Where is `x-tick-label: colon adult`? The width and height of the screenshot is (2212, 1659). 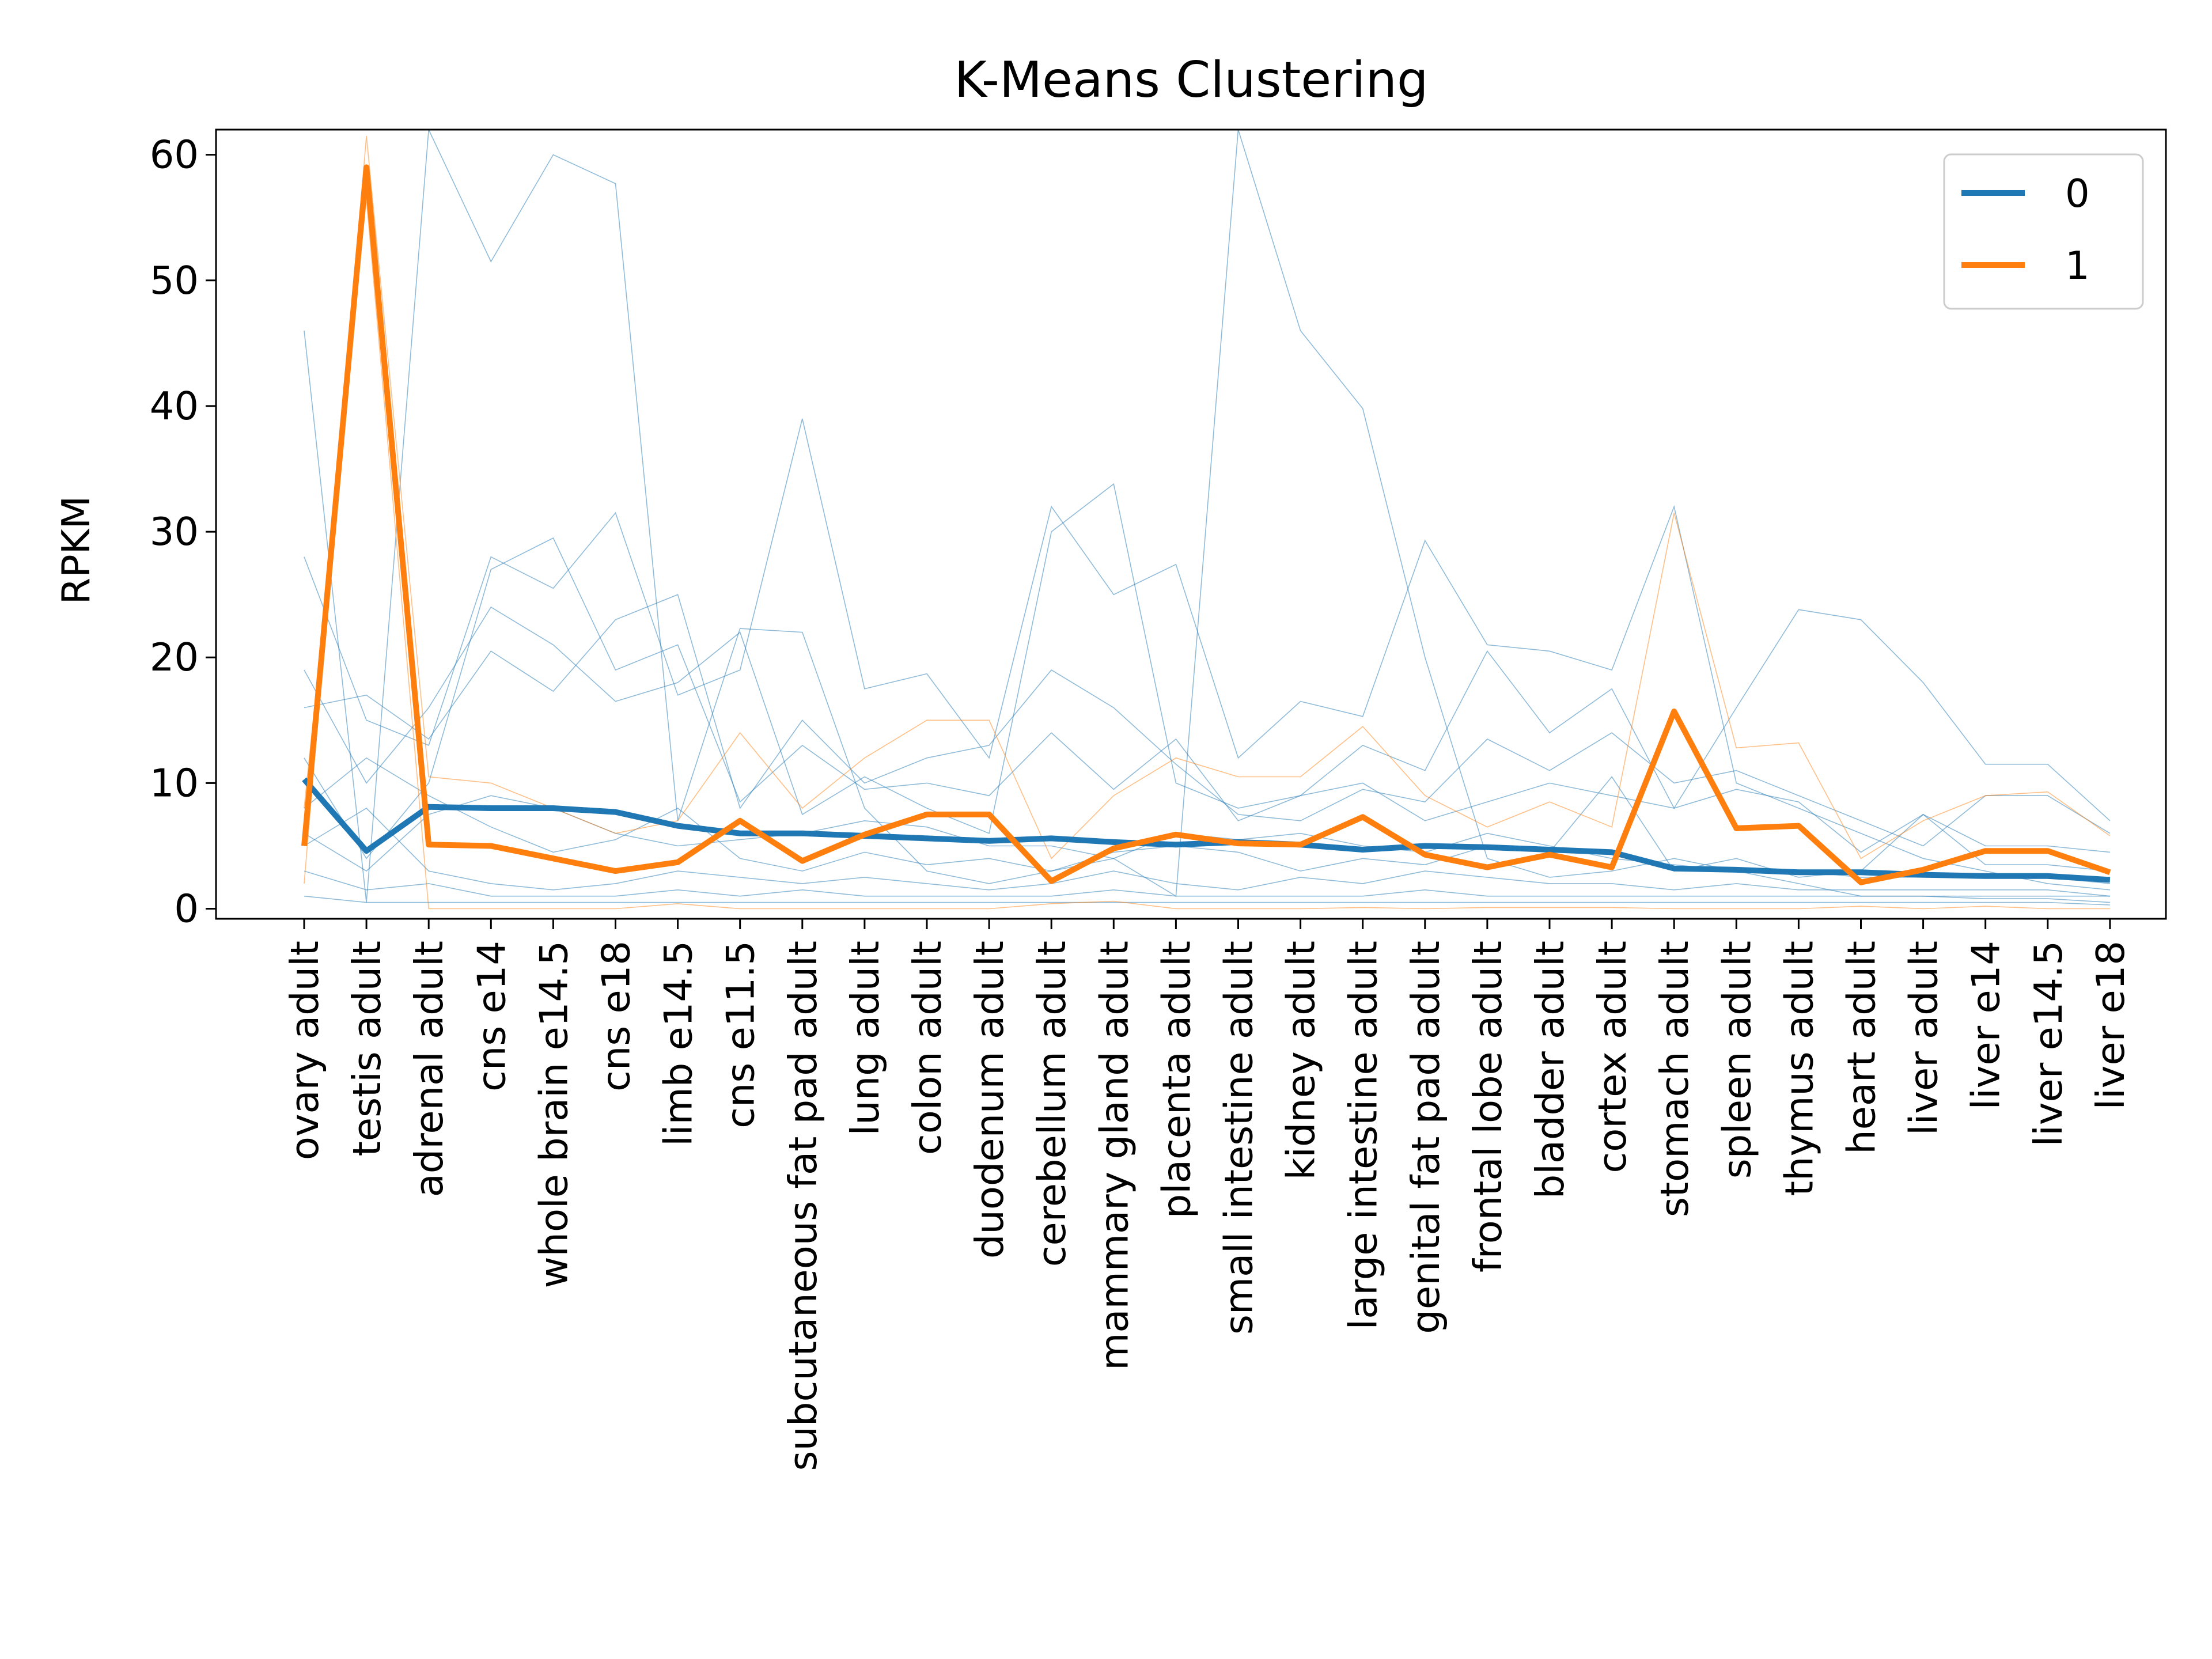 x-tick-label: colon adult is located at coordinates (927, 1048).